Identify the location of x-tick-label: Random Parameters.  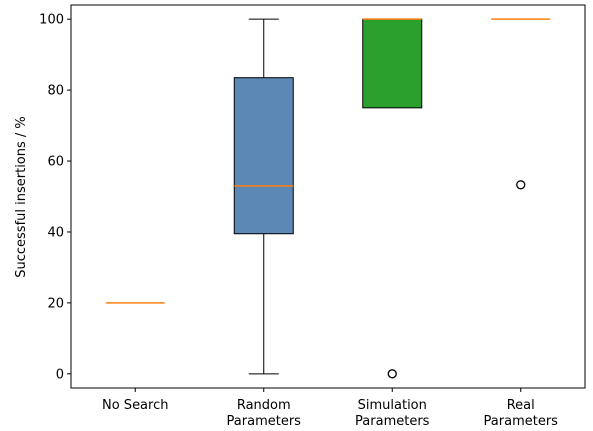
(264, 413).